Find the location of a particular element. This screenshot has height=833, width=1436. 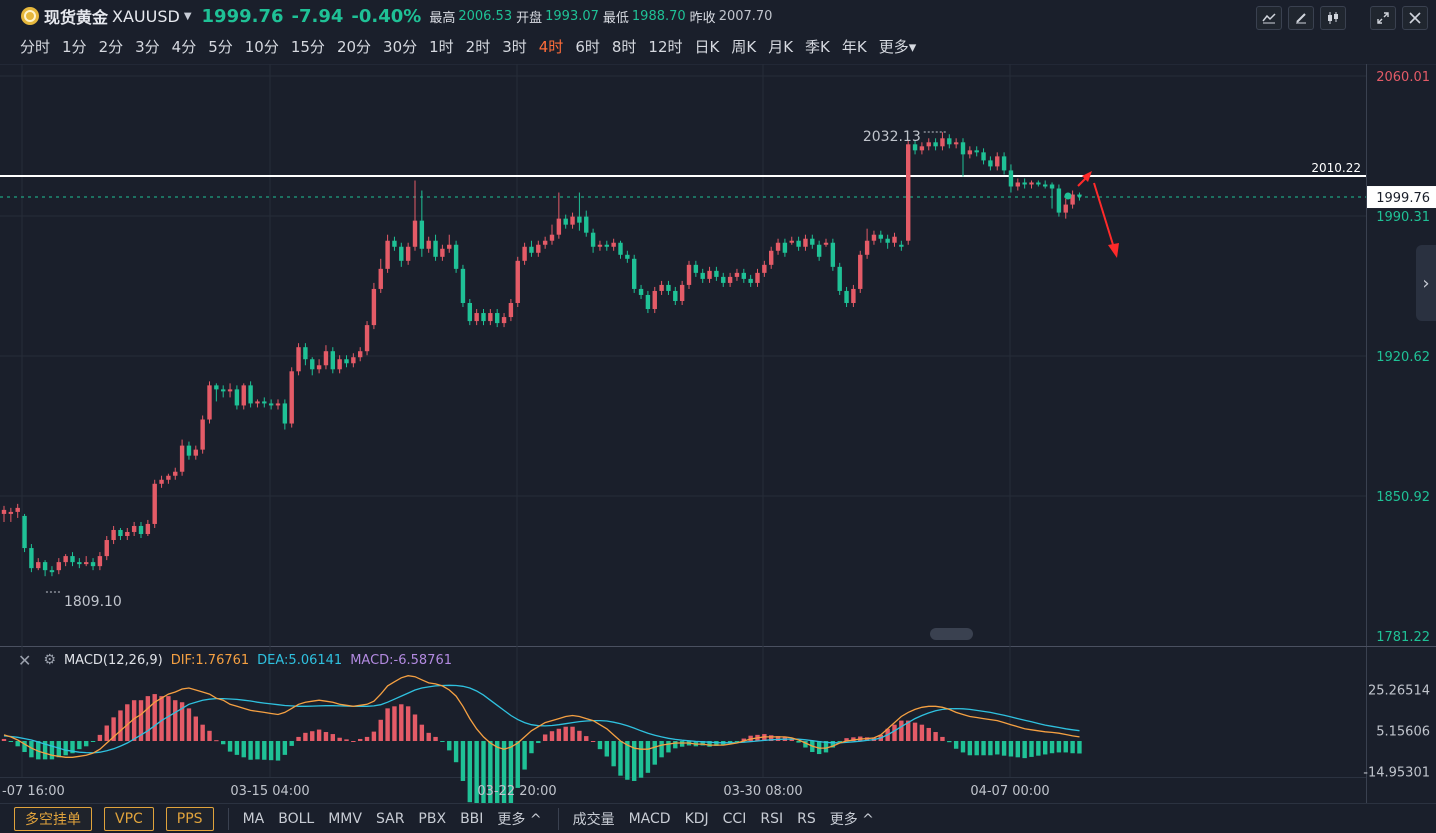

indicator-rsi: RSI is located at coordinates (772, 818).